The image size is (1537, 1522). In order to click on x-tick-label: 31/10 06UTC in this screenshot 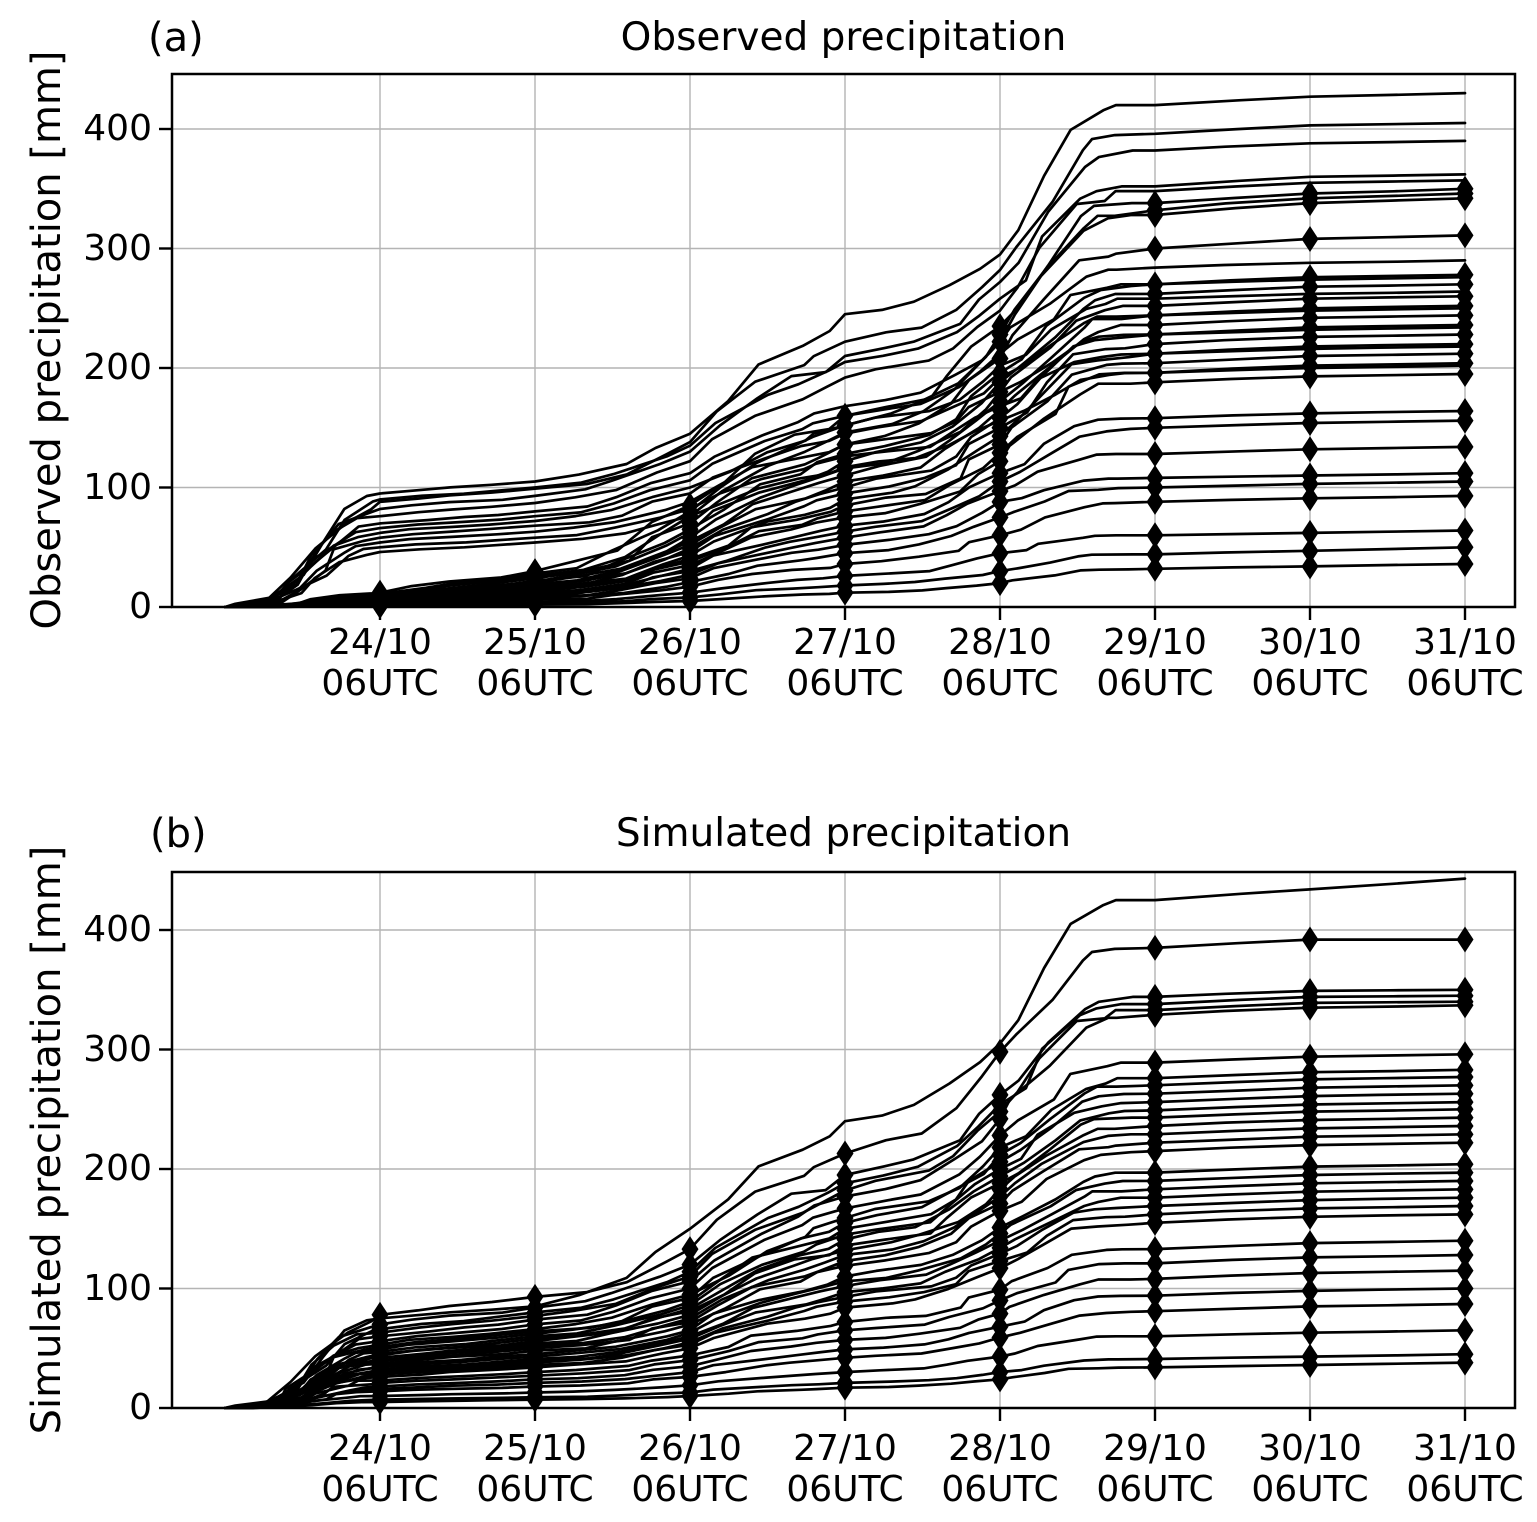, I will do `click(1453, 1469)`.